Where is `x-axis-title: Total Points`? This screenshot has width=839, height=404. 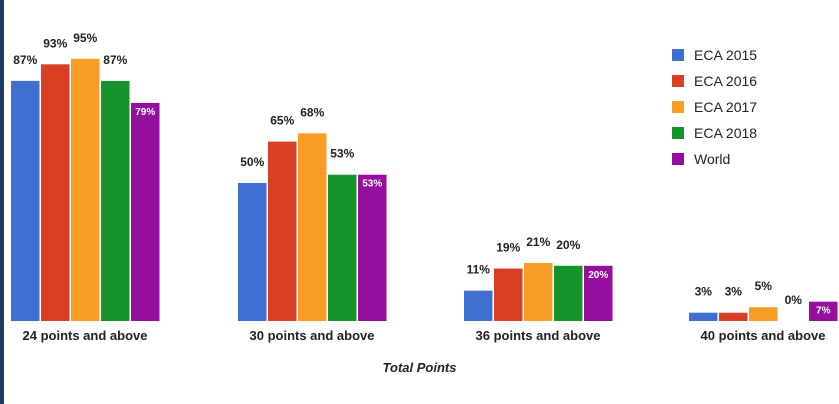
x-axis-title: Total Points is located at coordinates (419, 367).